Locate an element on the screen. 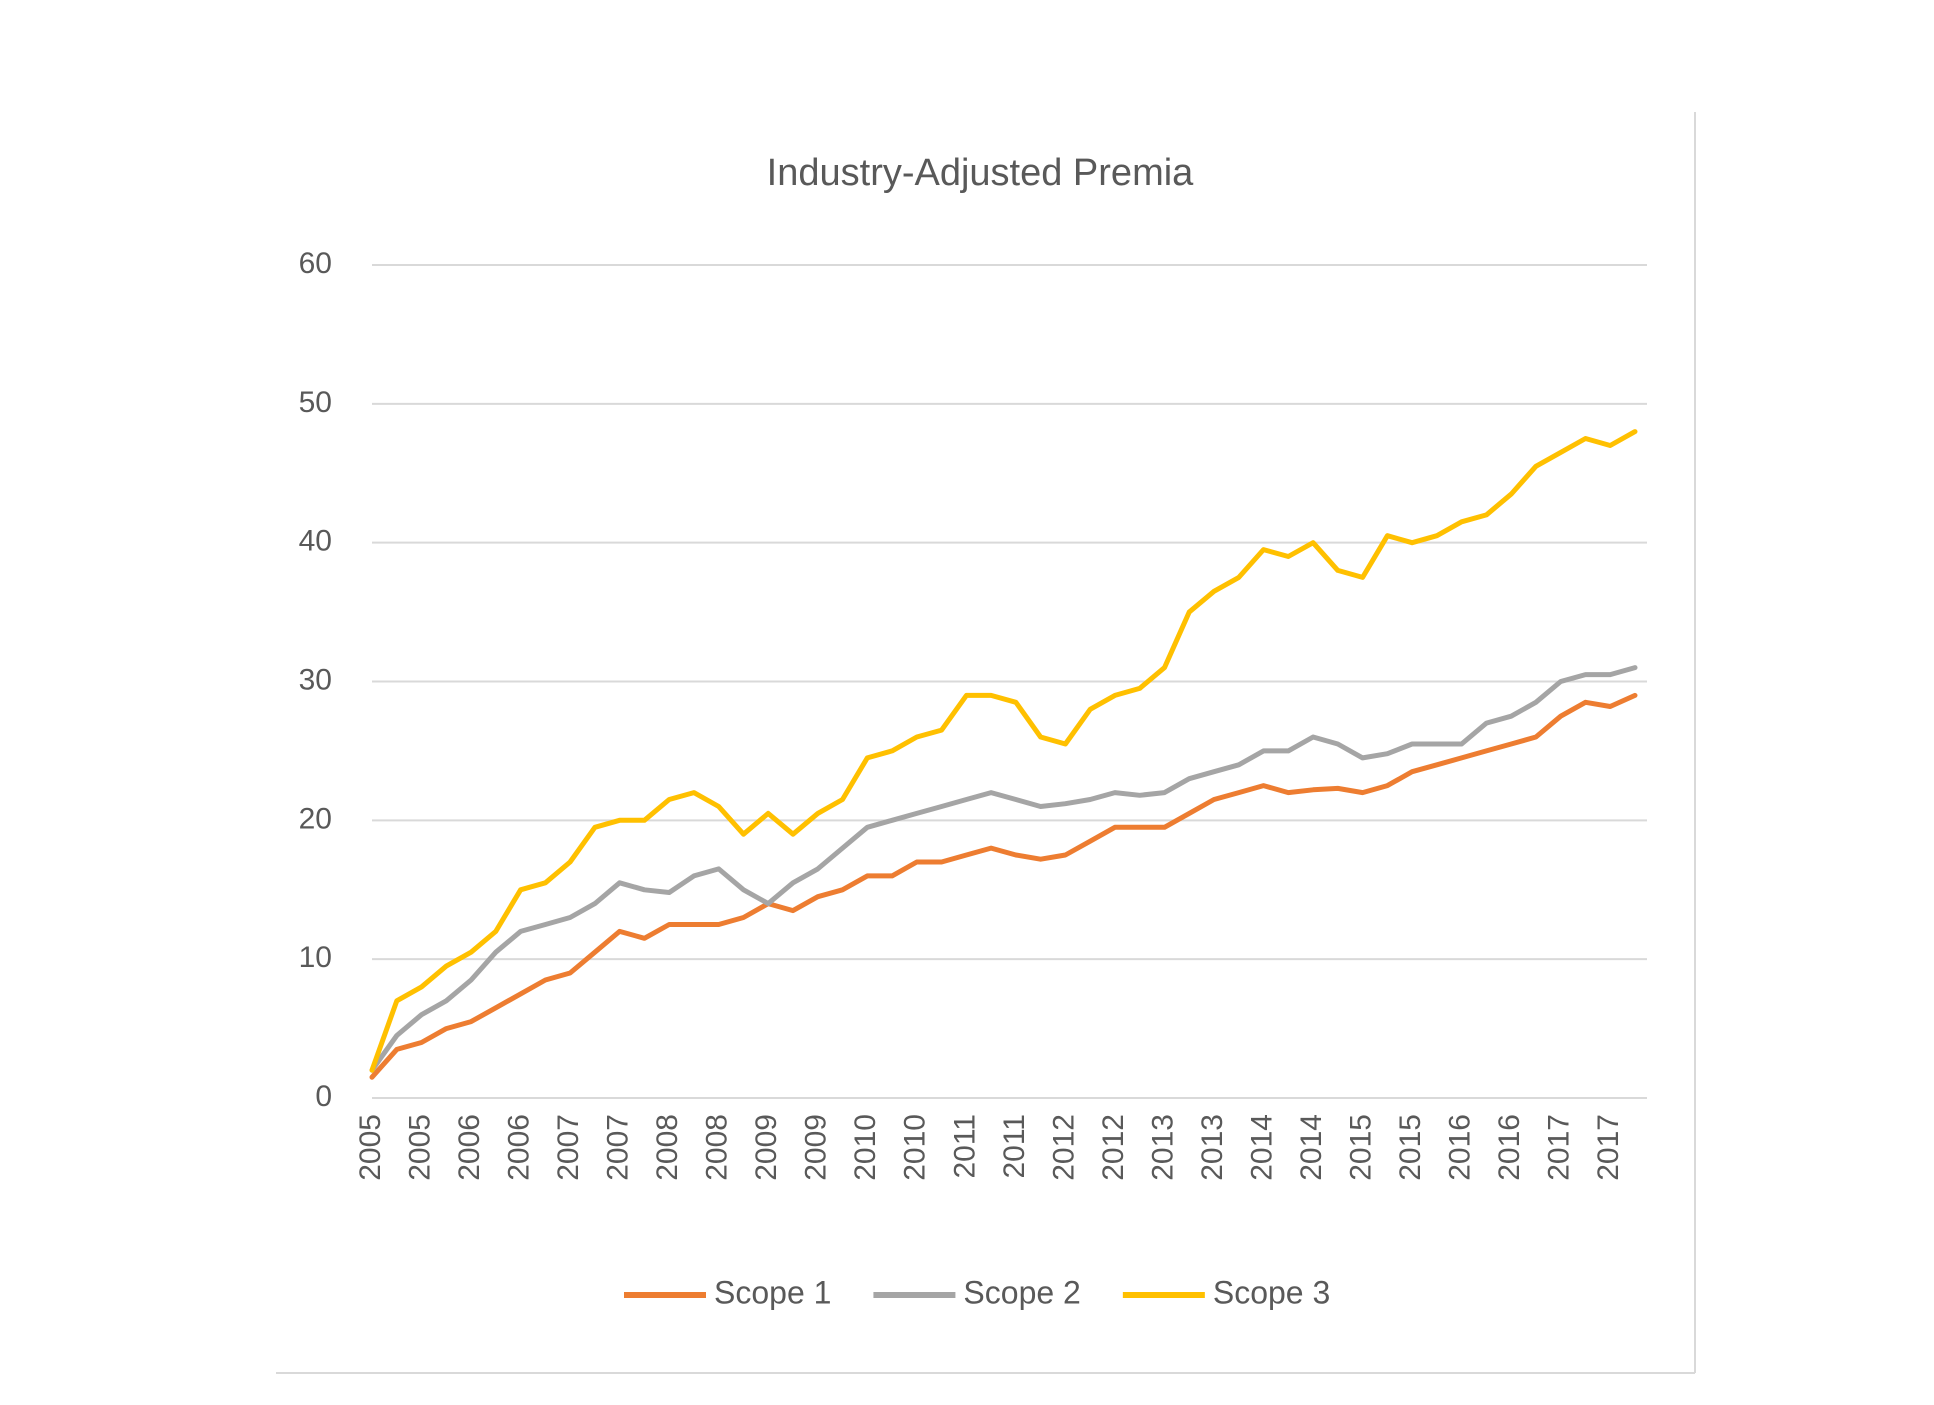  y-tick-label: 40 is located at coordinates (315, 541).